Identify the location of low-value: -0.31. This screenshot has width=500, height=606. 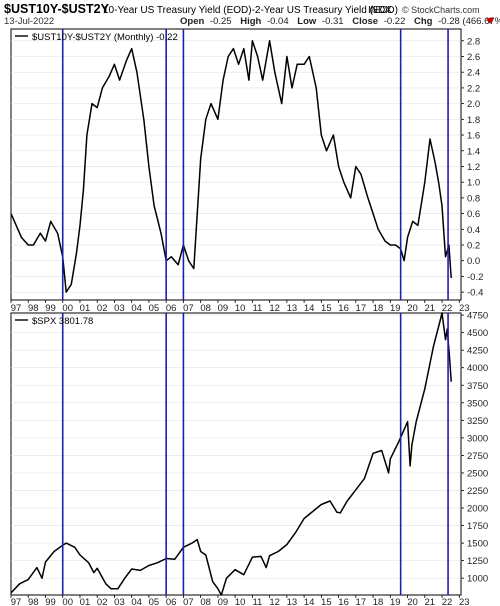
(333, 21).